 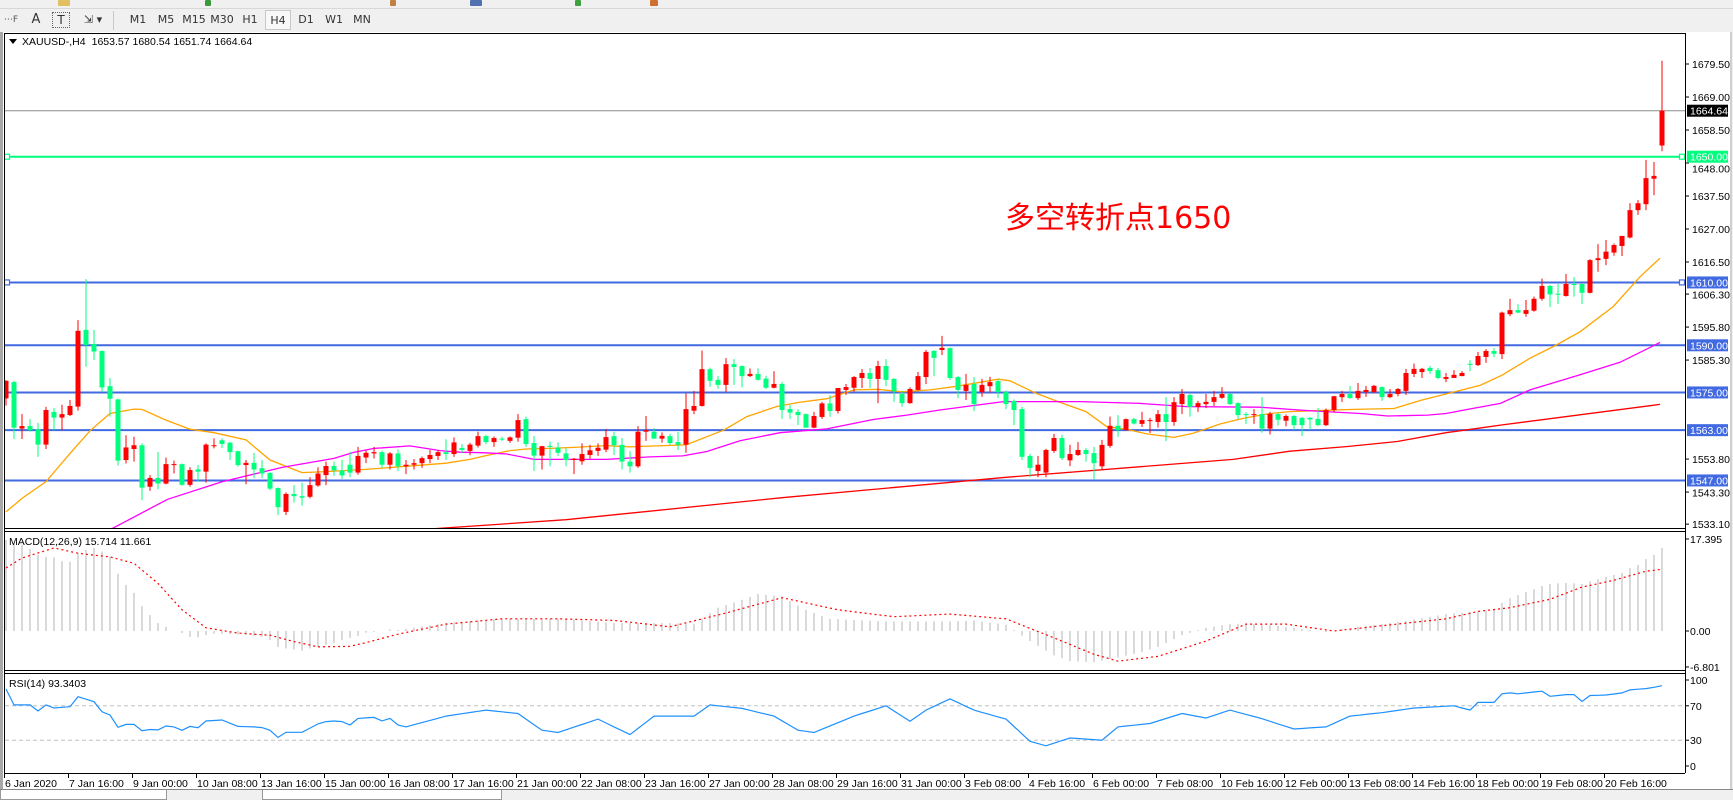 I want to click on chart-annotation-text: 多空转折点1650, so click(x=1118, y=218).